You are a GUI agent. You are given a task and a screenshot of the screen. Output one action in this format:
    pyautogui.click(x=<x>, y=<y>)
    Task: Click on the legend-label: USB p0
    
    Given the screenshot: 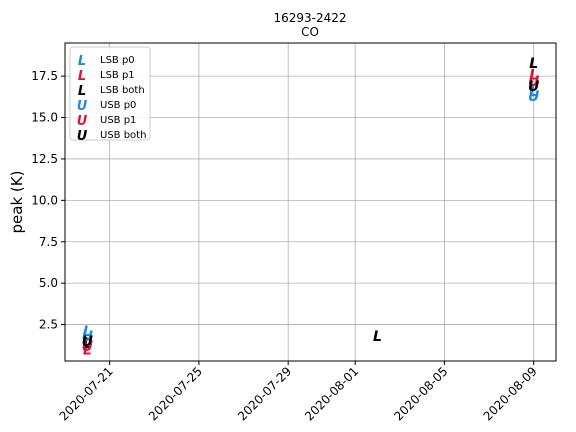 What is the action you would take?
    pyautogui.click(x=118, y=105)
    